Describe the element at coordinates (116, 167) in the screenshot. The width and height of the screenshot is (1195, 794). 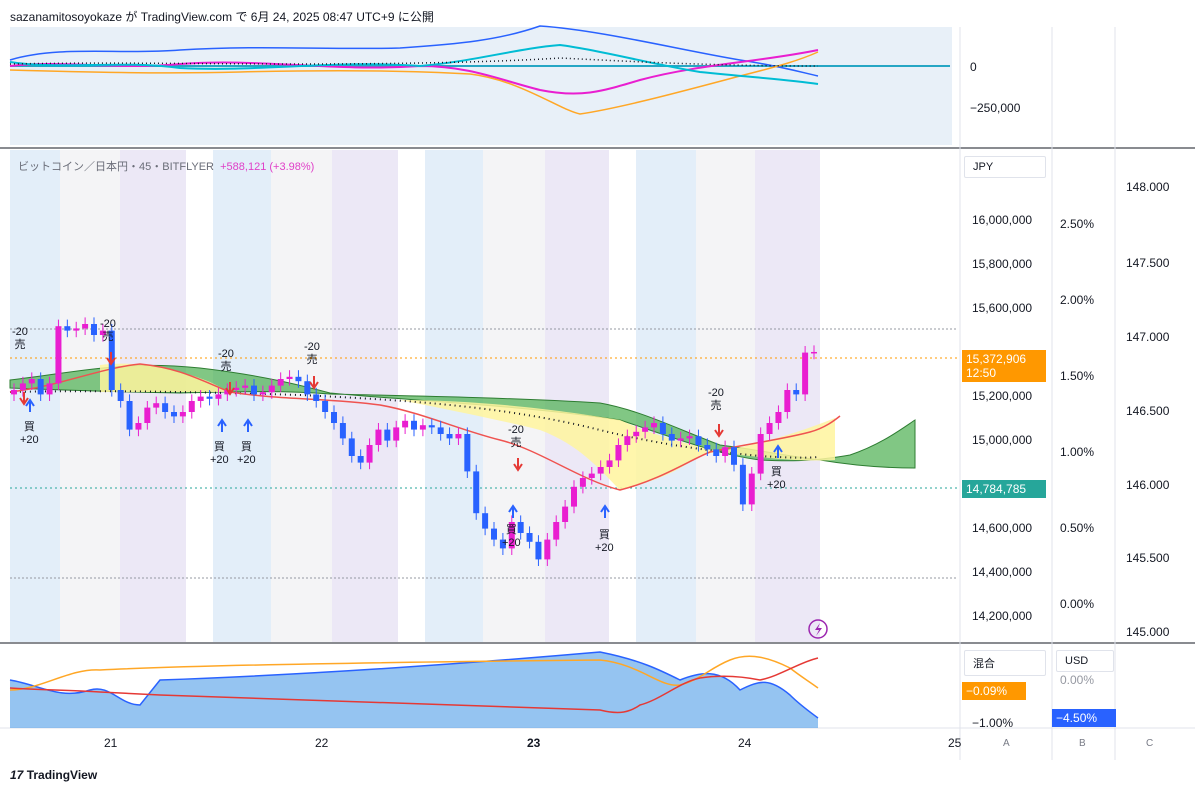
I see `symbol-name: ビットコイン／日本円・45・BITFLYER` at that location.